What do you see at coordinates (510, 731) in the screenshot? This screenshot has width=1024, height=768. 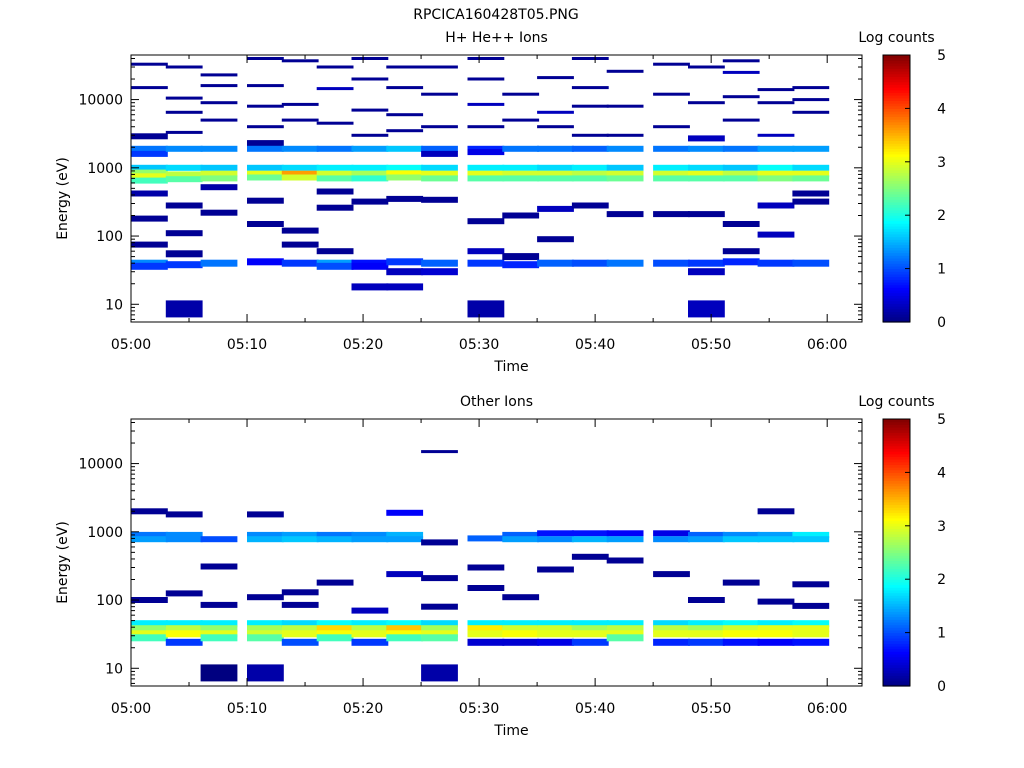 I see `x-axis-label: Time` at bounding box center [510, 731].